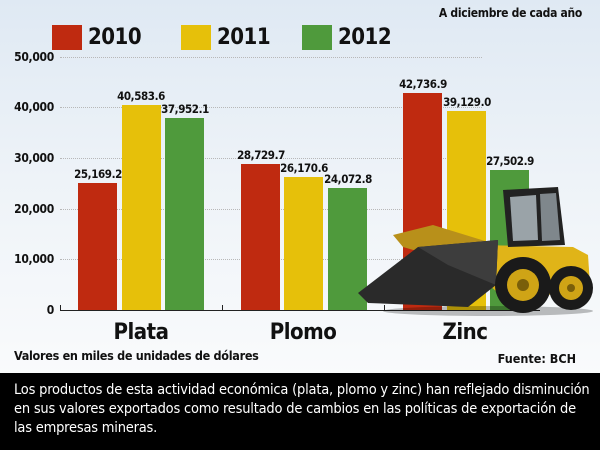 This screenshot has height=450, width=600. Describe the element at coordinates (303, 243) in the screenshot. I see `bar-plomo-2011` at that location.